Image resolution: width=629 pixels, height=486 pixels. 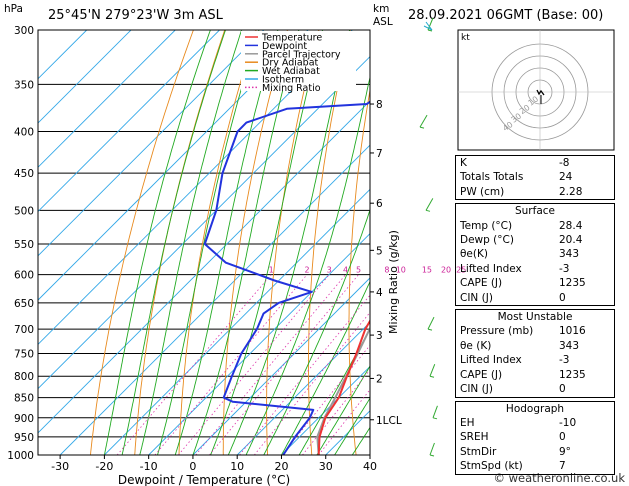 What do you see at coordinates (281, 466) in the screenshot?
I see `temperature-tick-label: 20` at bounding box center [281, 466].